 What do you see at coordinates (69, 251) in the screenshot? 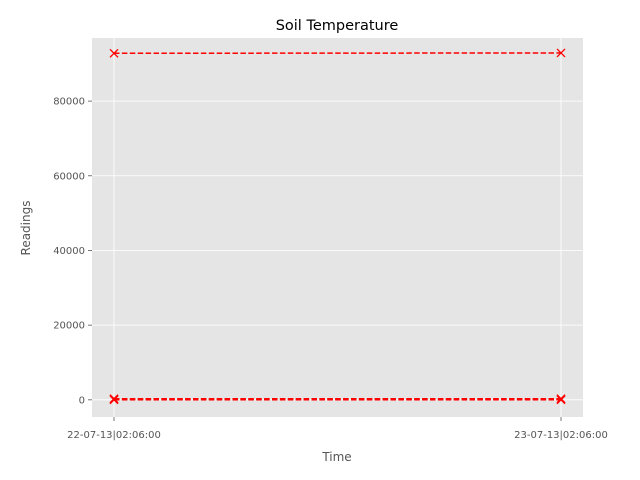
I see `y-tick-label: 40000` at bounding box center [69, 251].